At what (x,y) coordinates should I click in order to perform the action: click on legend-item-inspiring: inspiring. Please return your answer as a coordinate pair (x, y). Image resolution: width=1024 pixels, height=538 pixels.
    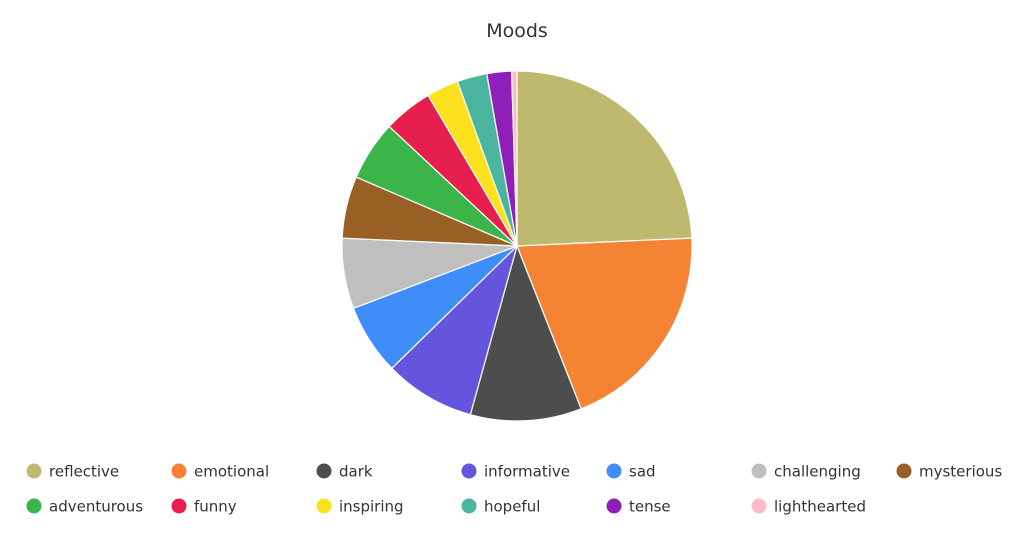
    Looking at the image, I should click on (360, 507).